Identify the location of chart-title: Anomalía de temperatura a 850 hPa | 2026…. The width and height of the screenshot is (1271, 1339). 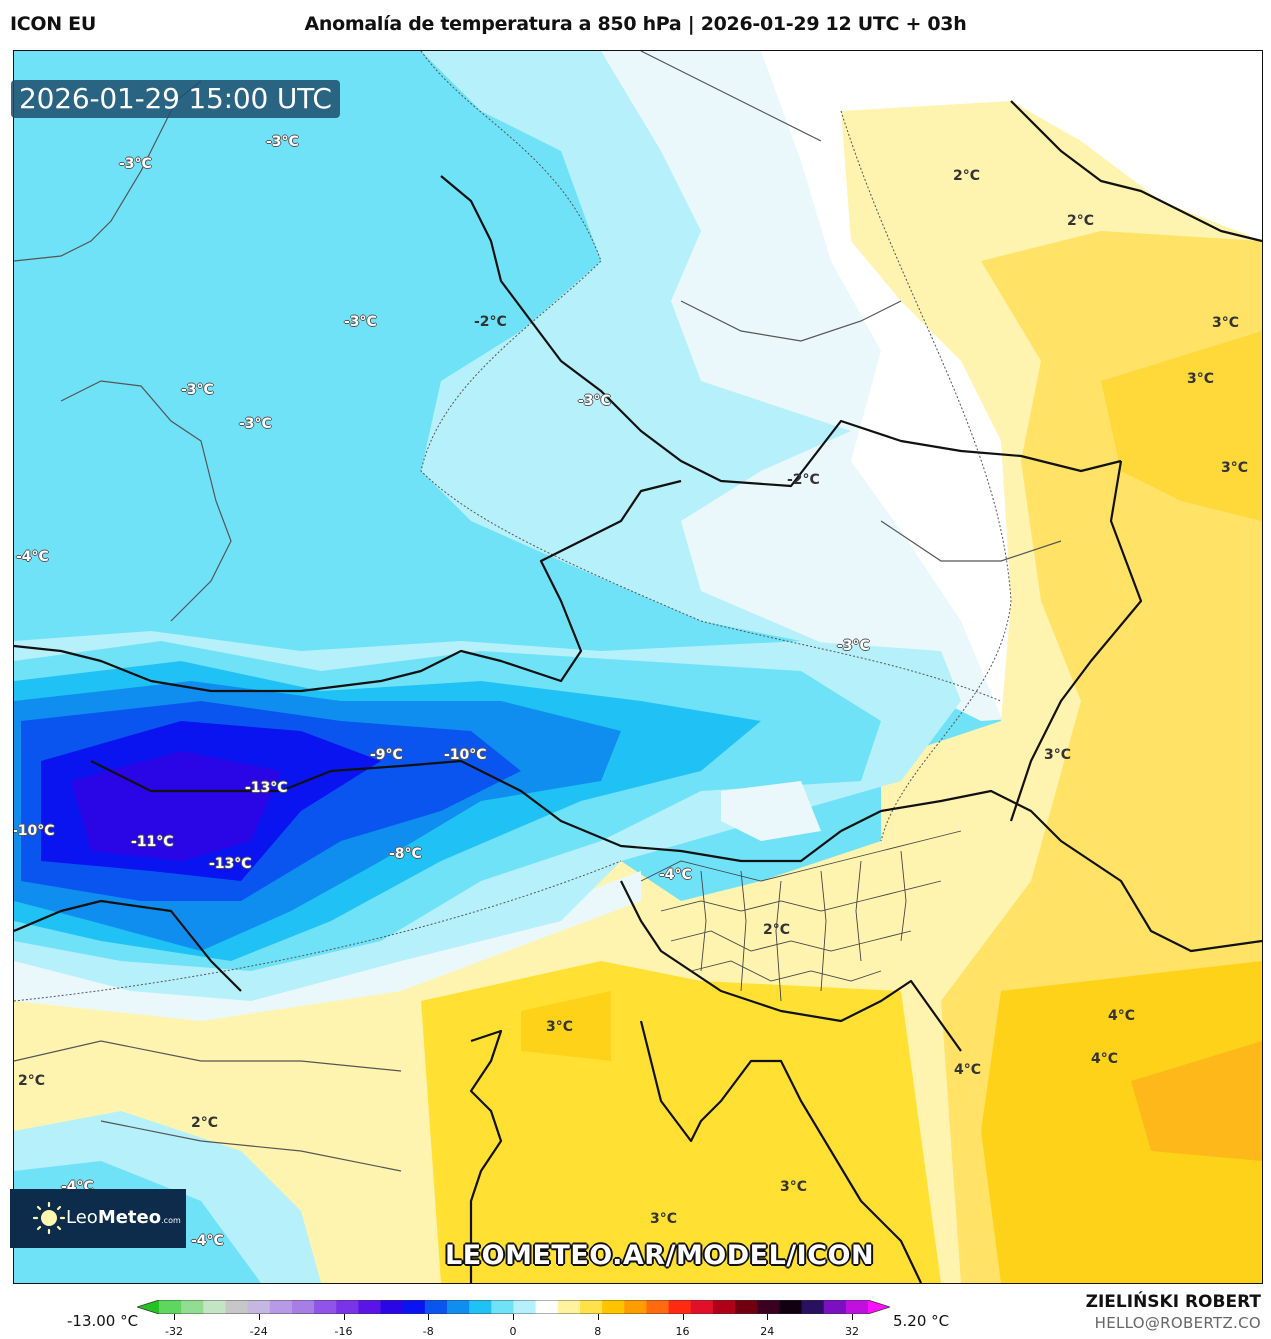
(635, 24).